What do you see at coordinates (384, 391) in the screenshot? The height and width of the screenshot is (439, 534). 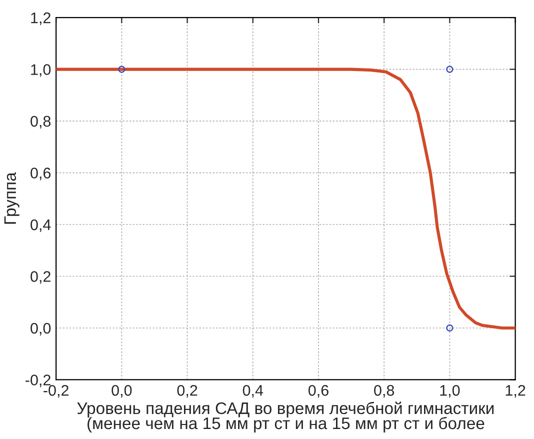 I see `x-tick-label: 0,8` at bounding box center [384, 391].